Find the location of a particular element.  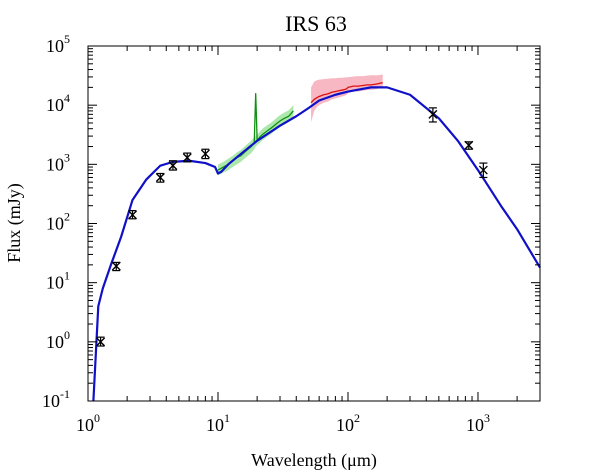

x-axis-label: Wavelength (μm) is located at coordinates (314, 460).